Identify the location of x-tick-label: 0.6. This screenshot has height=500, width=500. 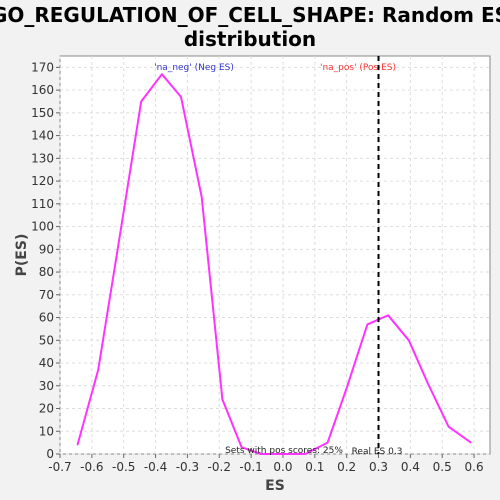
(474, 467).